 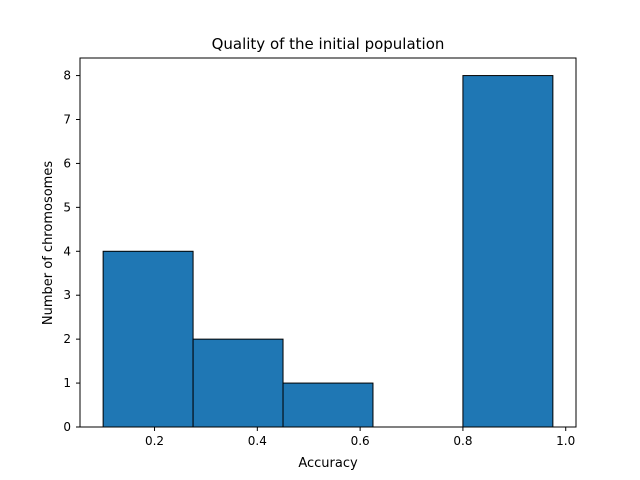 What do you see at coordinates (462, 441) in the screenshot?
I see `x-tick-label: 0.8` at bounding box center [462, 441].